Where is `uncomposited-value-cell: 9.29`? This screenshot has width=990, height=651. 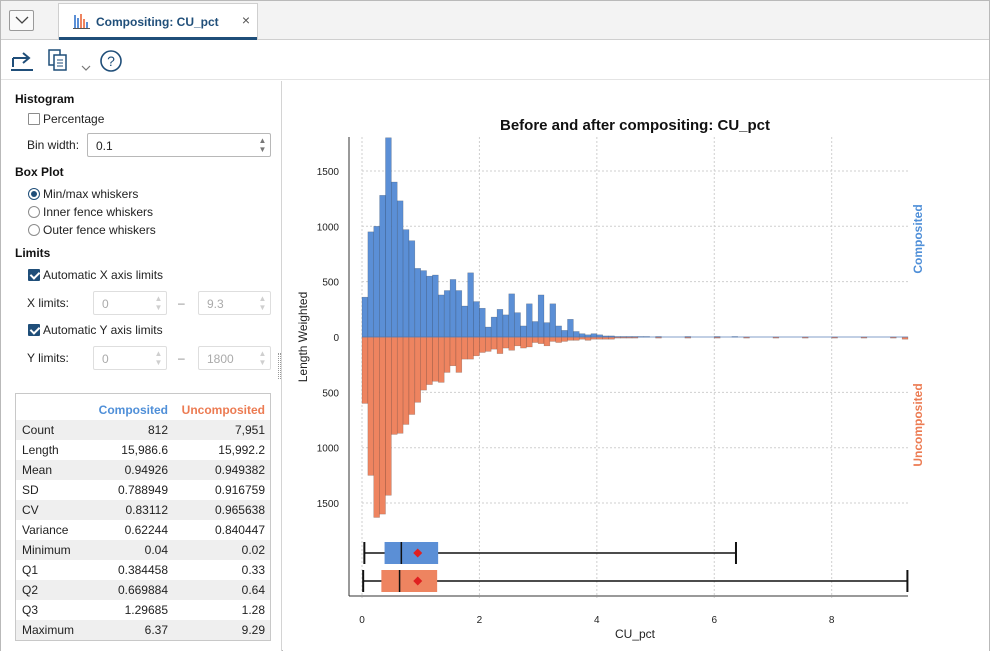 uncomposited-value-cell: 9.29 is located at coordinates (253, 630).